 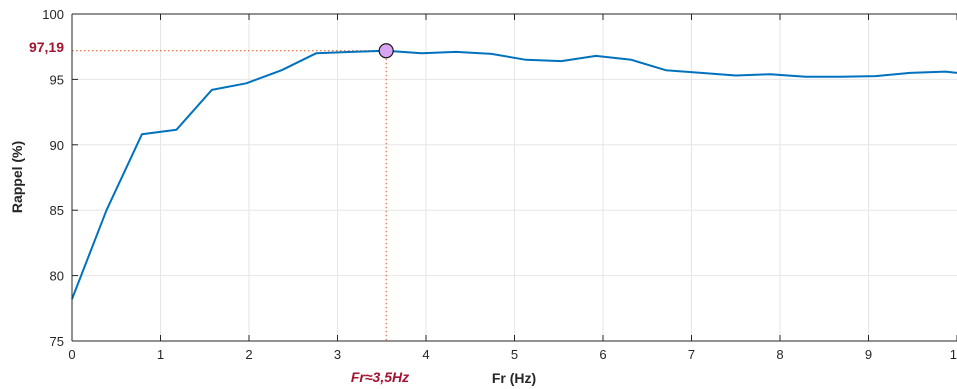 I want to click on x-tick-label: 8, so click(x=779, y=354).